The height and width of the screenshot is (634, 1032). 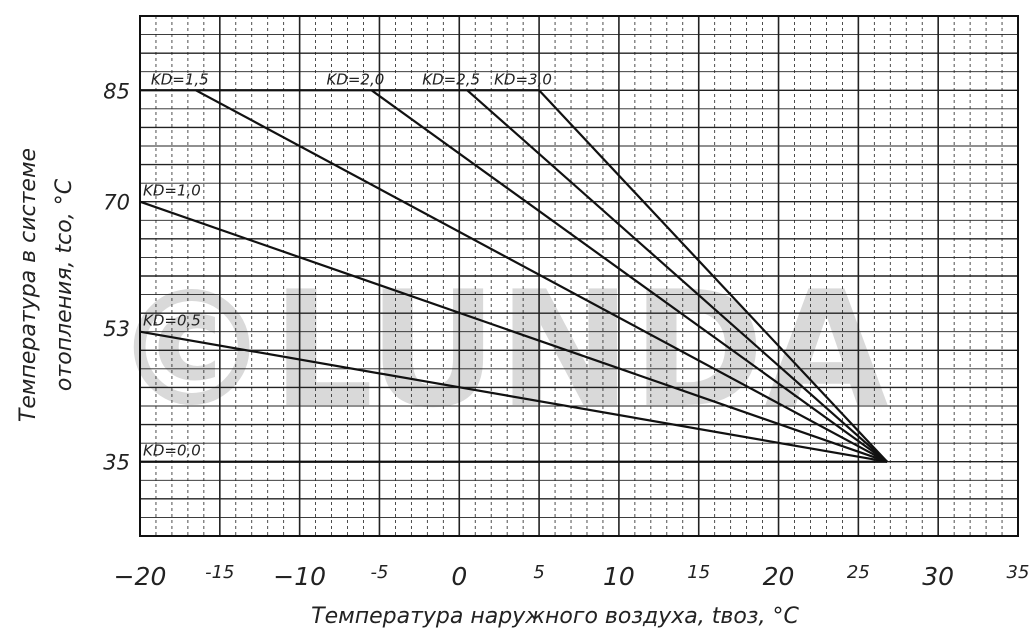 What do you see at coordinates (116, 463) in the screenshot?
I see `y-tick-label: 35` at bounding box center [116, 463].